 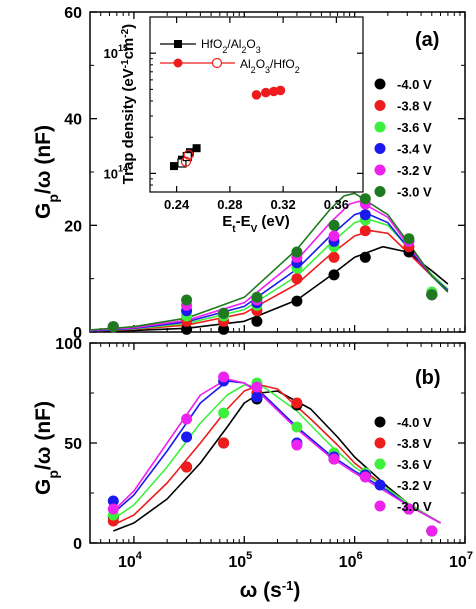 What do you see at coordinates (256, 224) in the screenshot?
I see `inset-x-axis-title: Et-EV (eV)` at bounding box center [256, 224].